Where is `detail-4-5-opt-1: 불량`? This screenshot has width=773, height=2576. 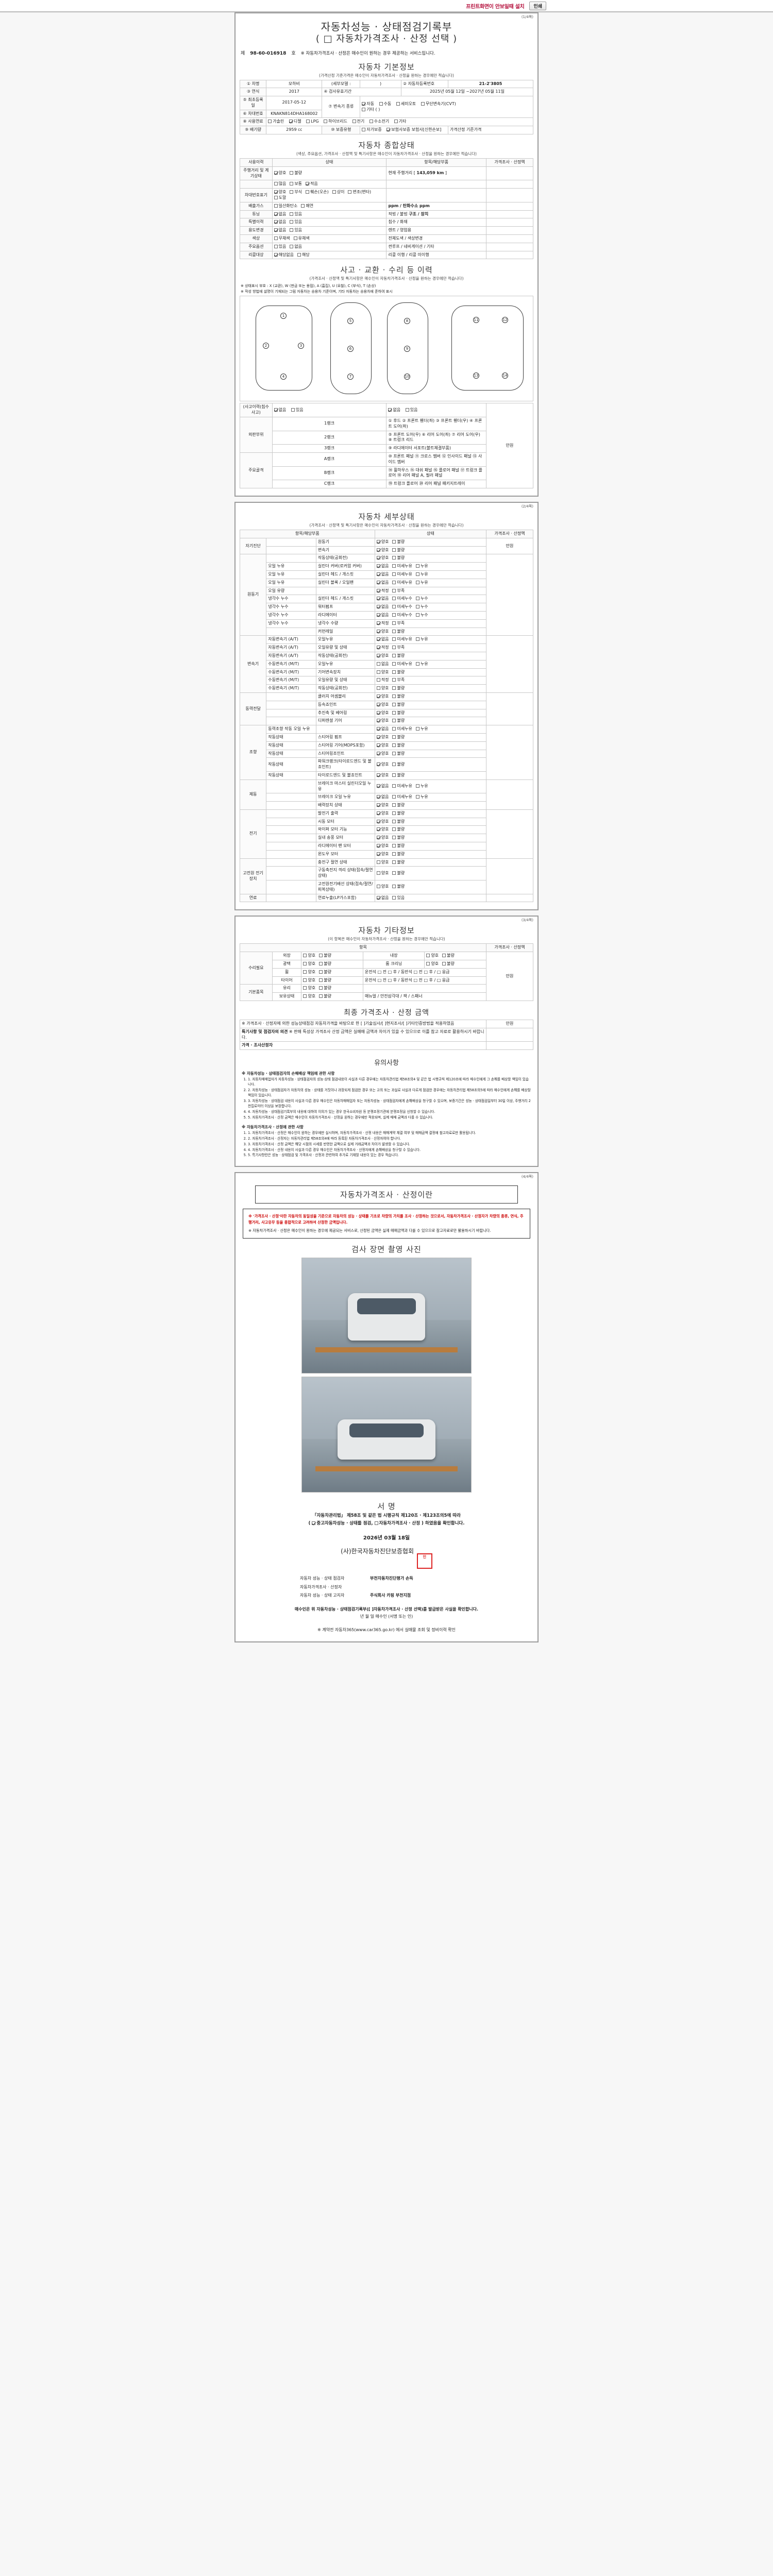
detail-4-5-opt-1: 불량 is located at coordinates (398, 775).